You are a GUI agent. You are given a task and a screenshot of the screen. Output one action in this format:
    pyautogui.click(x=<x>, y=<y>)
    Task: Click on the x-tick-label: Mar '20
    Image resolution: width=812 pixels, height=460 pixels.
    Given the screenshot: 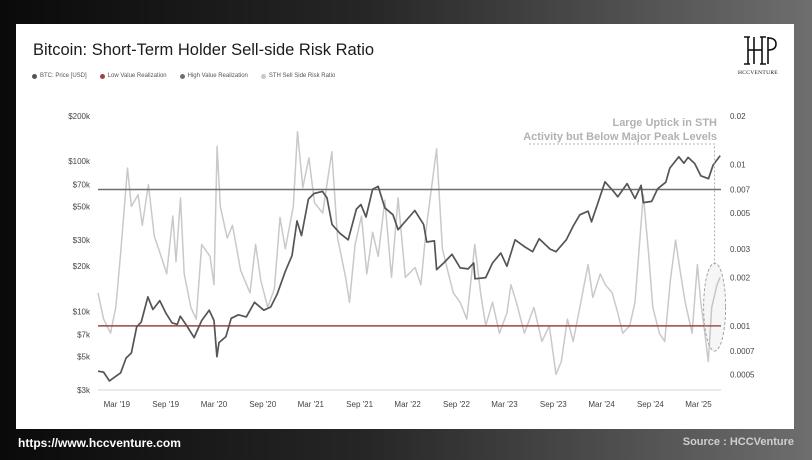 What is the action you would take?
    pyautogui.click(x=214, y=404)
    